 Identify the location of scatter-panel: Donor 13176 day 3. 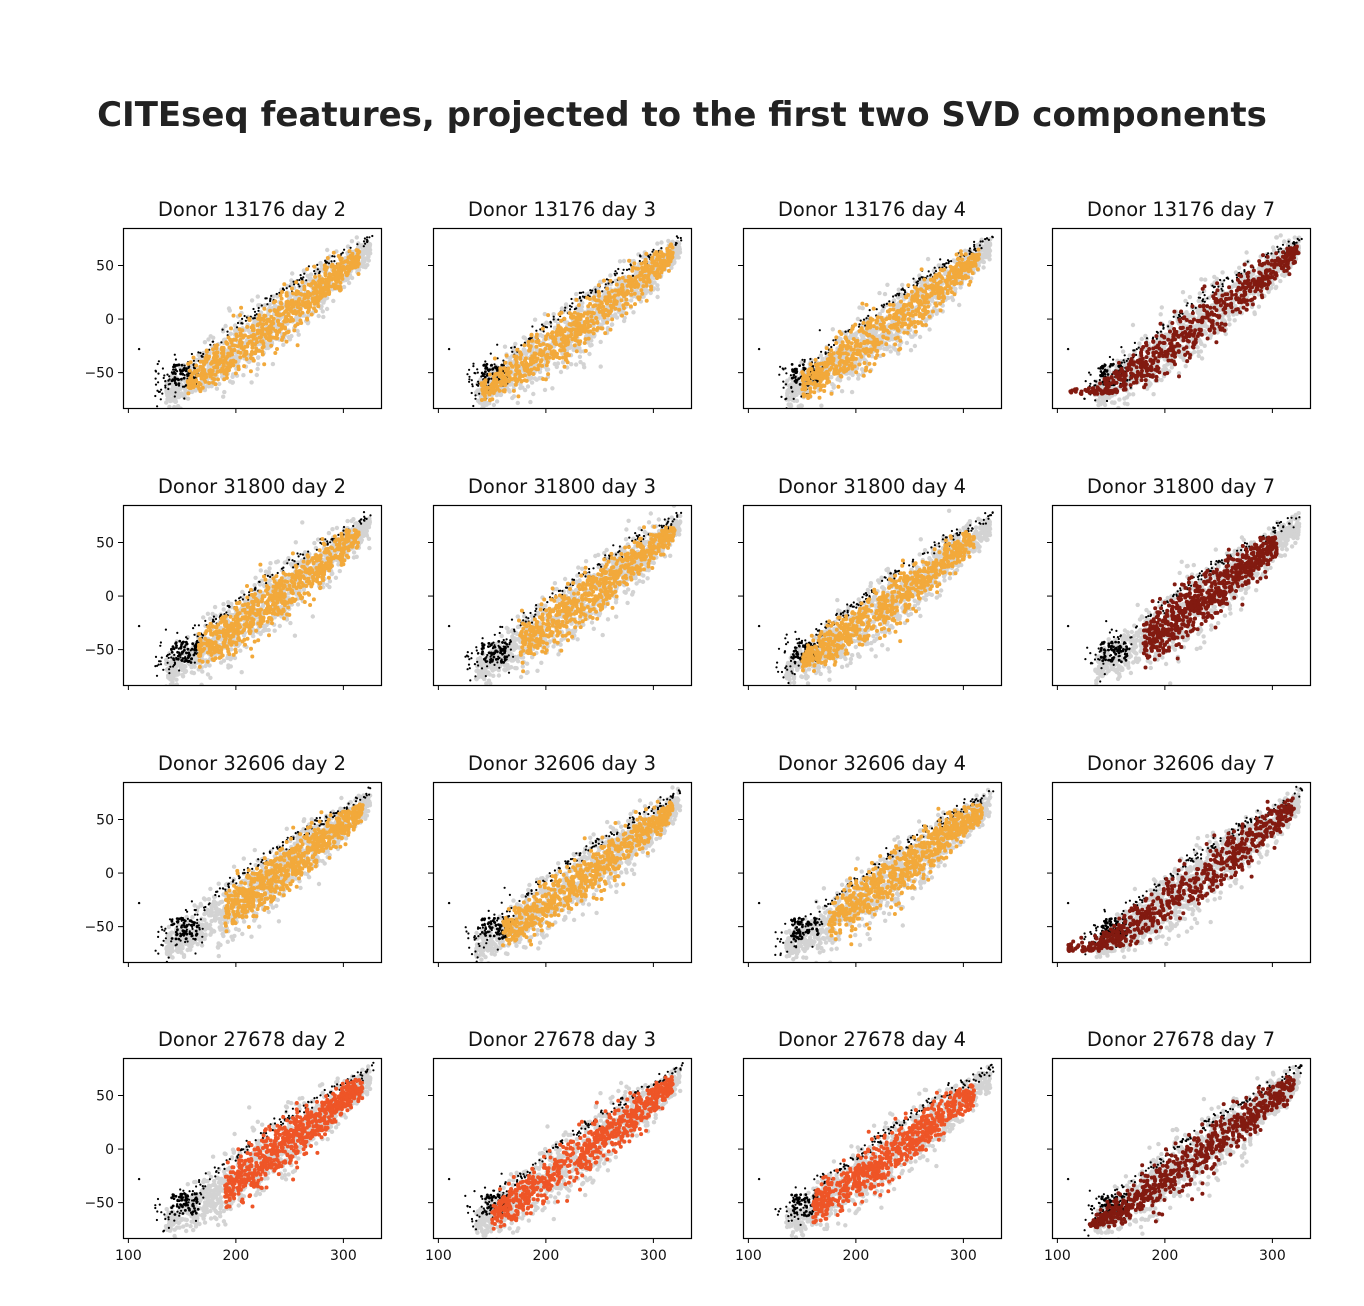
(560, 305).